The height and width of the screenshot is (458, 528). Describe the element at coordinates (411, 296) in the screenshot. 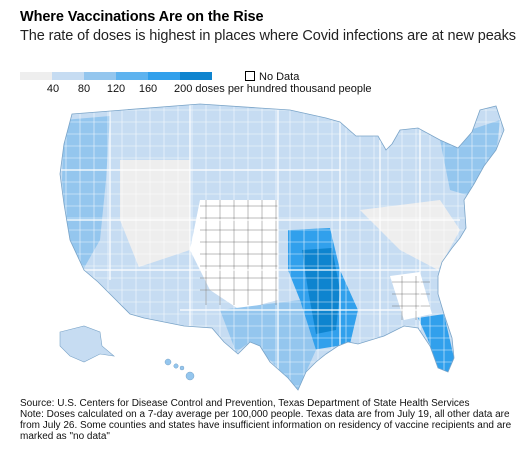

I see `region-georgia` at that location.